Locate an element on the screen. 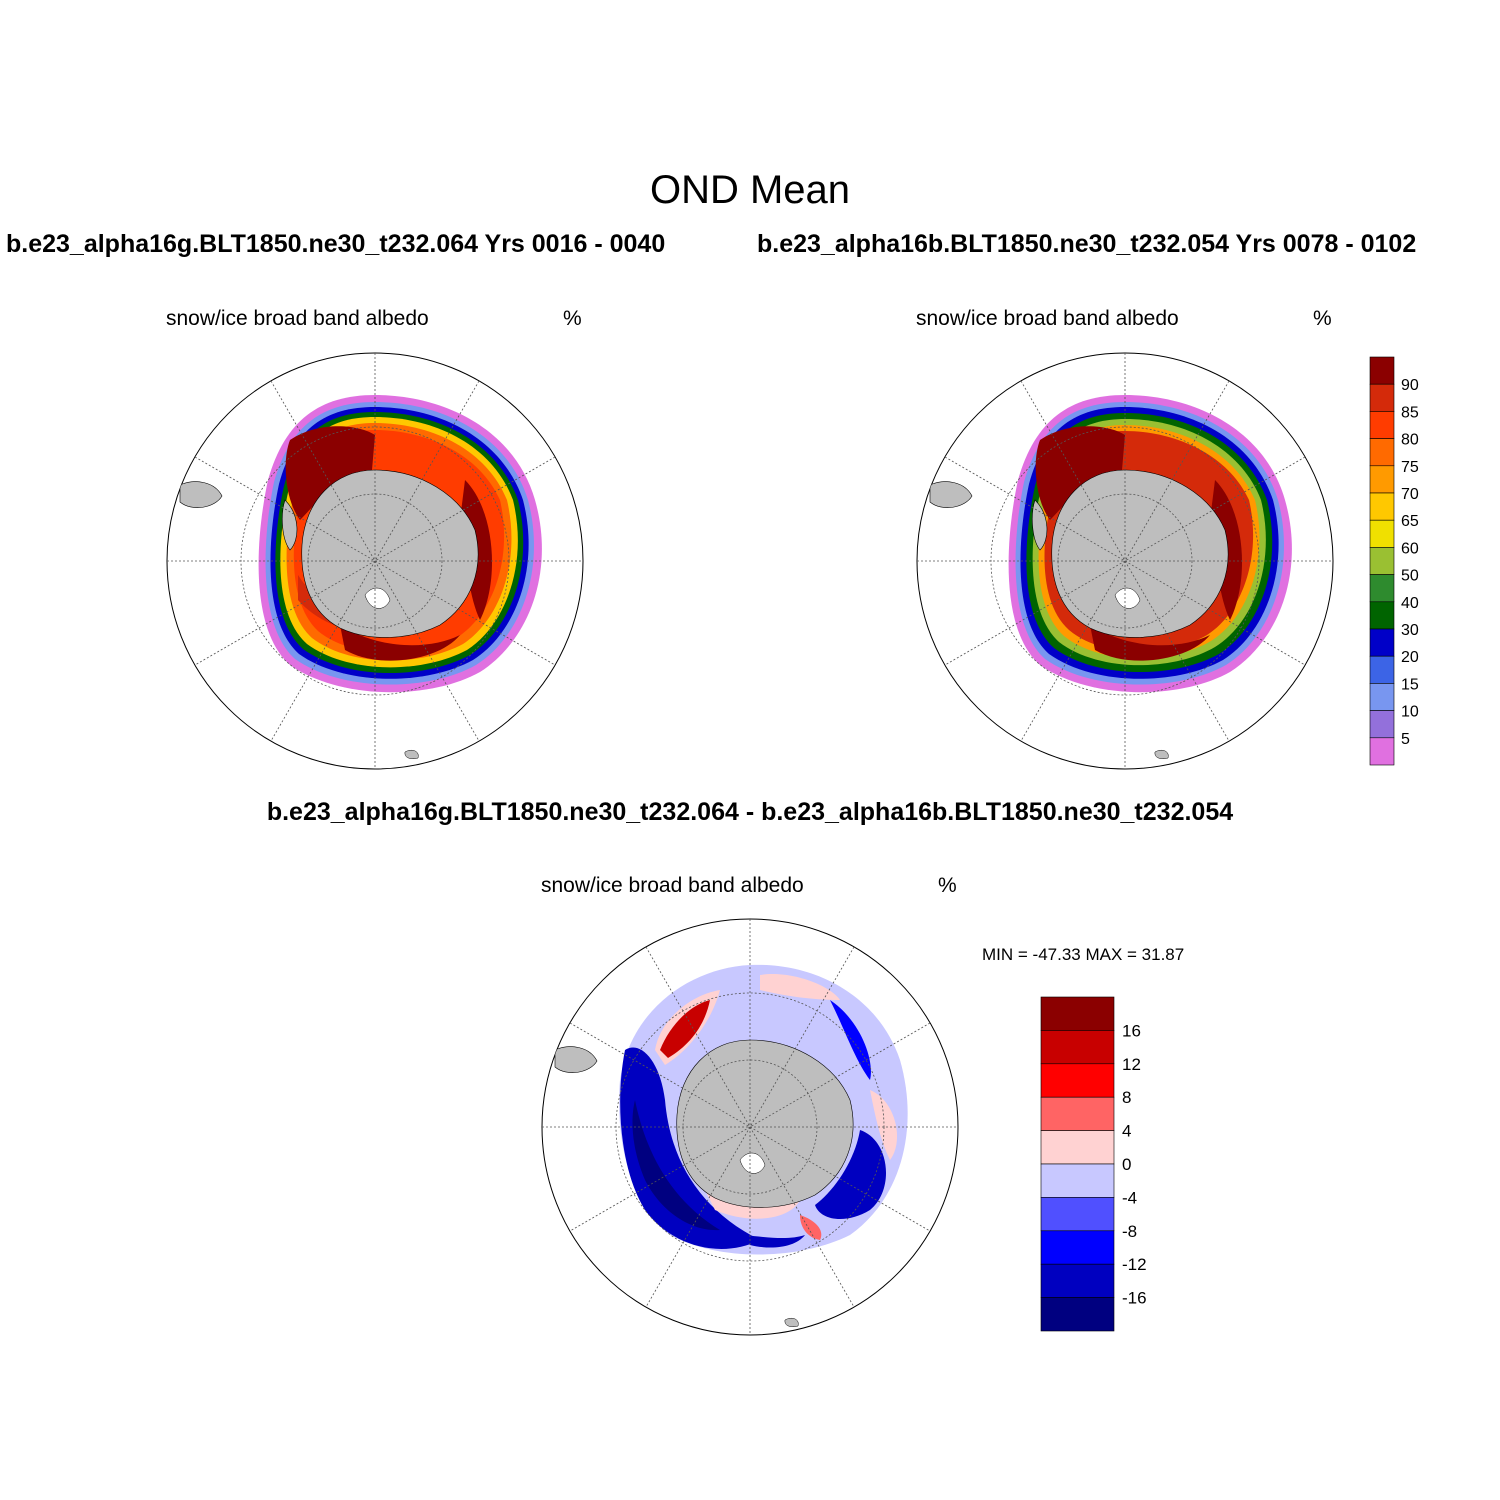 Image resolution: width=1500 pixels, height=1500 pixels. colorbar-difference-tick-label: 0 is located at coordinates (1126, 1164).